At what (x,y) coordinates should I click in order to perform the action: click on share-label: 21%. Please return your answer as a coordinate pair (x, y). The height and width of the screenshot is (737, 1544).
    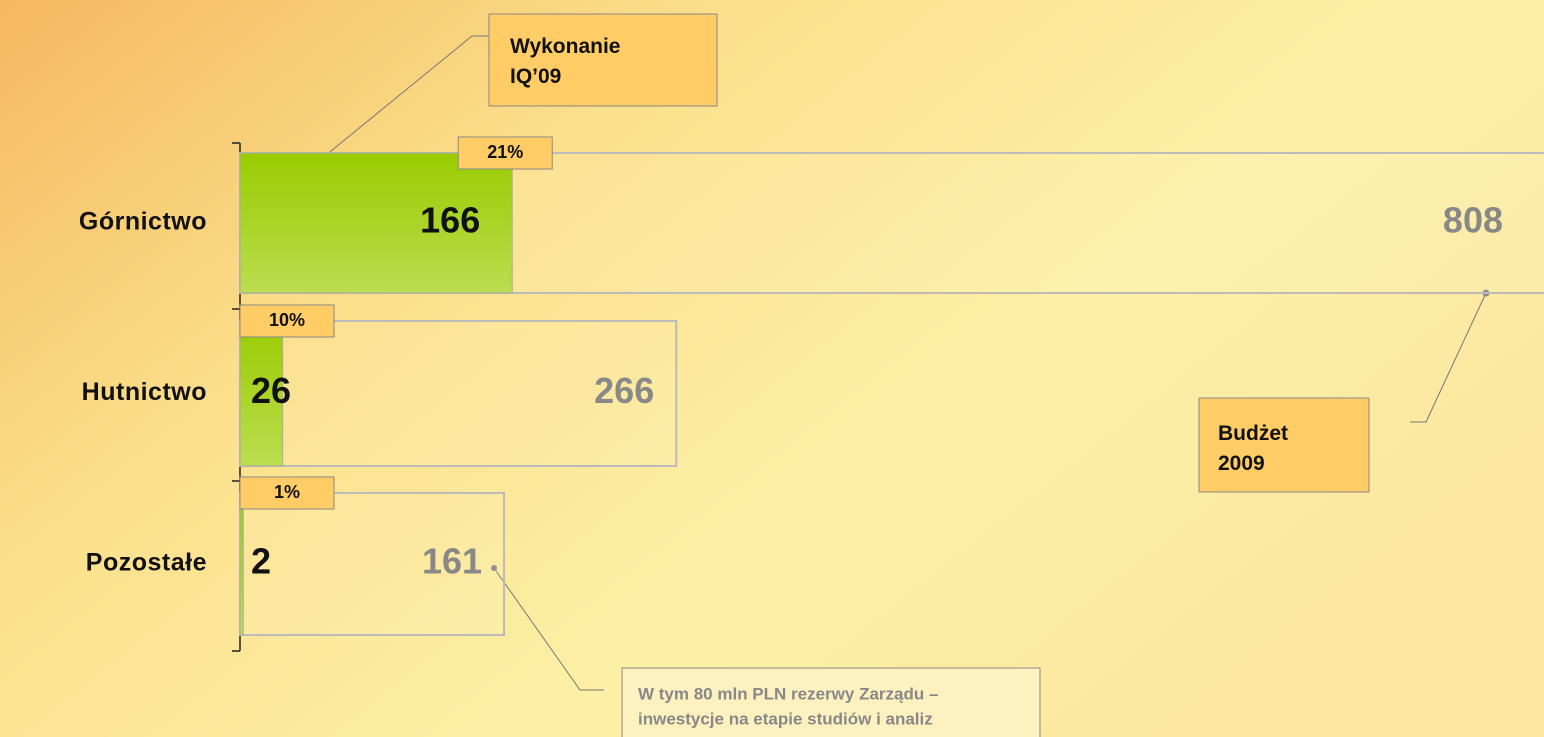
    Looking at the image, I should click on (505, 152).